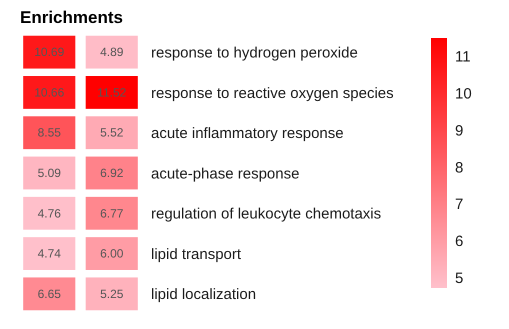 The height and width of the screenshot is (329, 509). I want to click on data-label: 4.76, so click(50, 213).